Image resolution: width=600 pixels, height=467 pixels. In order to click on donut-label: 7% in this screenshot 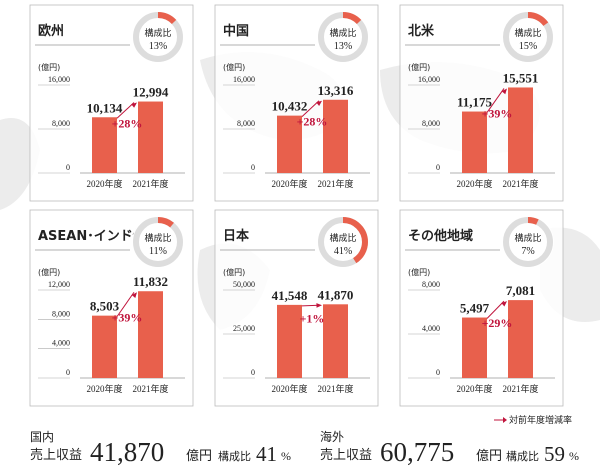, I will do `click(527, 251)`.